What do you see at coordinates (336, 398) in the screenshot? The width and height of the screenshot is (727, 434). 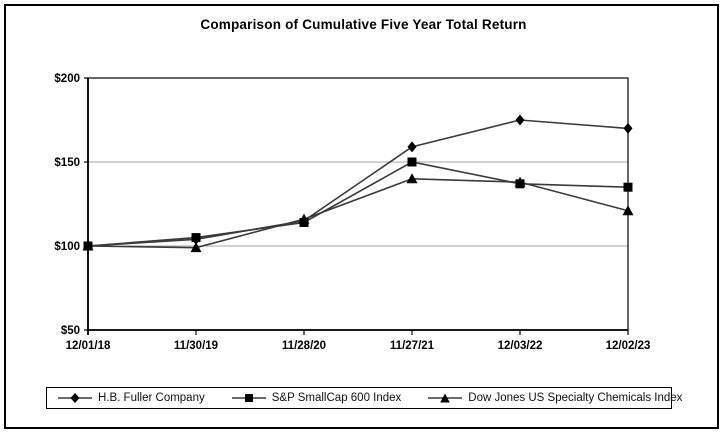 I see `legend-label: S&P SmallCap 600 Index` at bounding box center [336, 398].